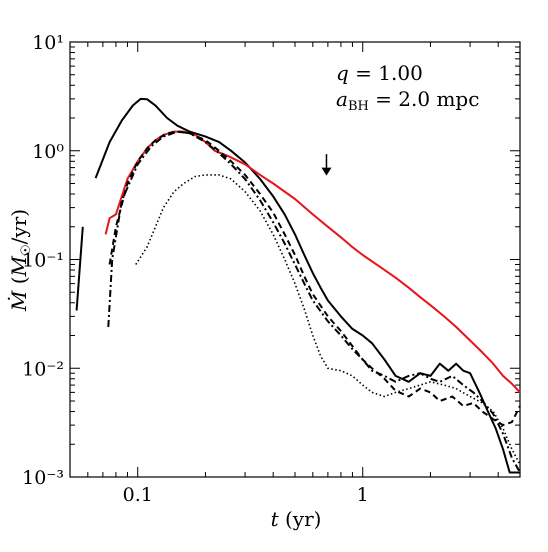 This screenshot has width=548, height=552. I want to click on annotation-q: q = 1.00, so click(379, 73).